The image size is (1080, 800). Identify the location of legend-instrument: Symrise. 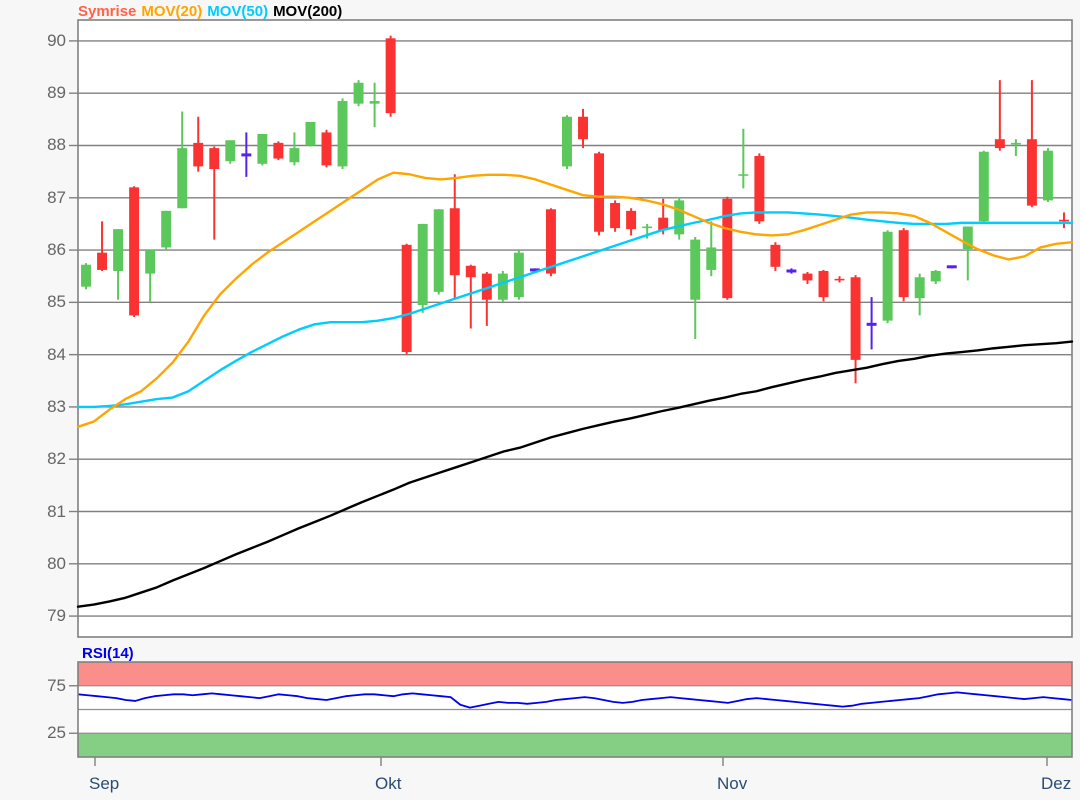
(107, 11).